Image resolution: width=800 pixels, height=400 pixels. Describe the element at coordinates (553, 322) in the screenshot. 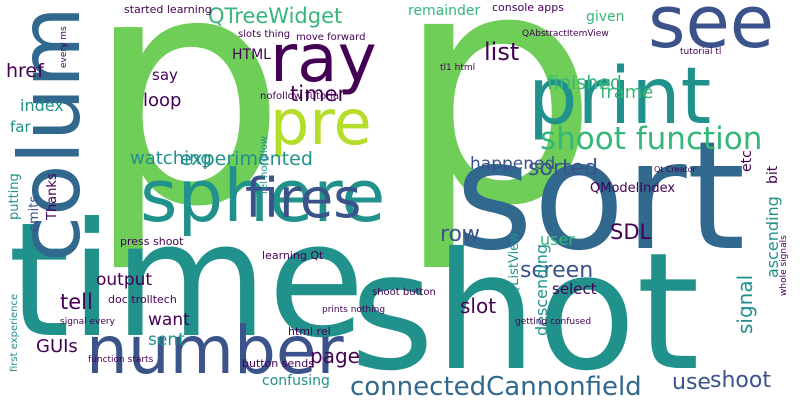

I see `word: getting confused` at that location.